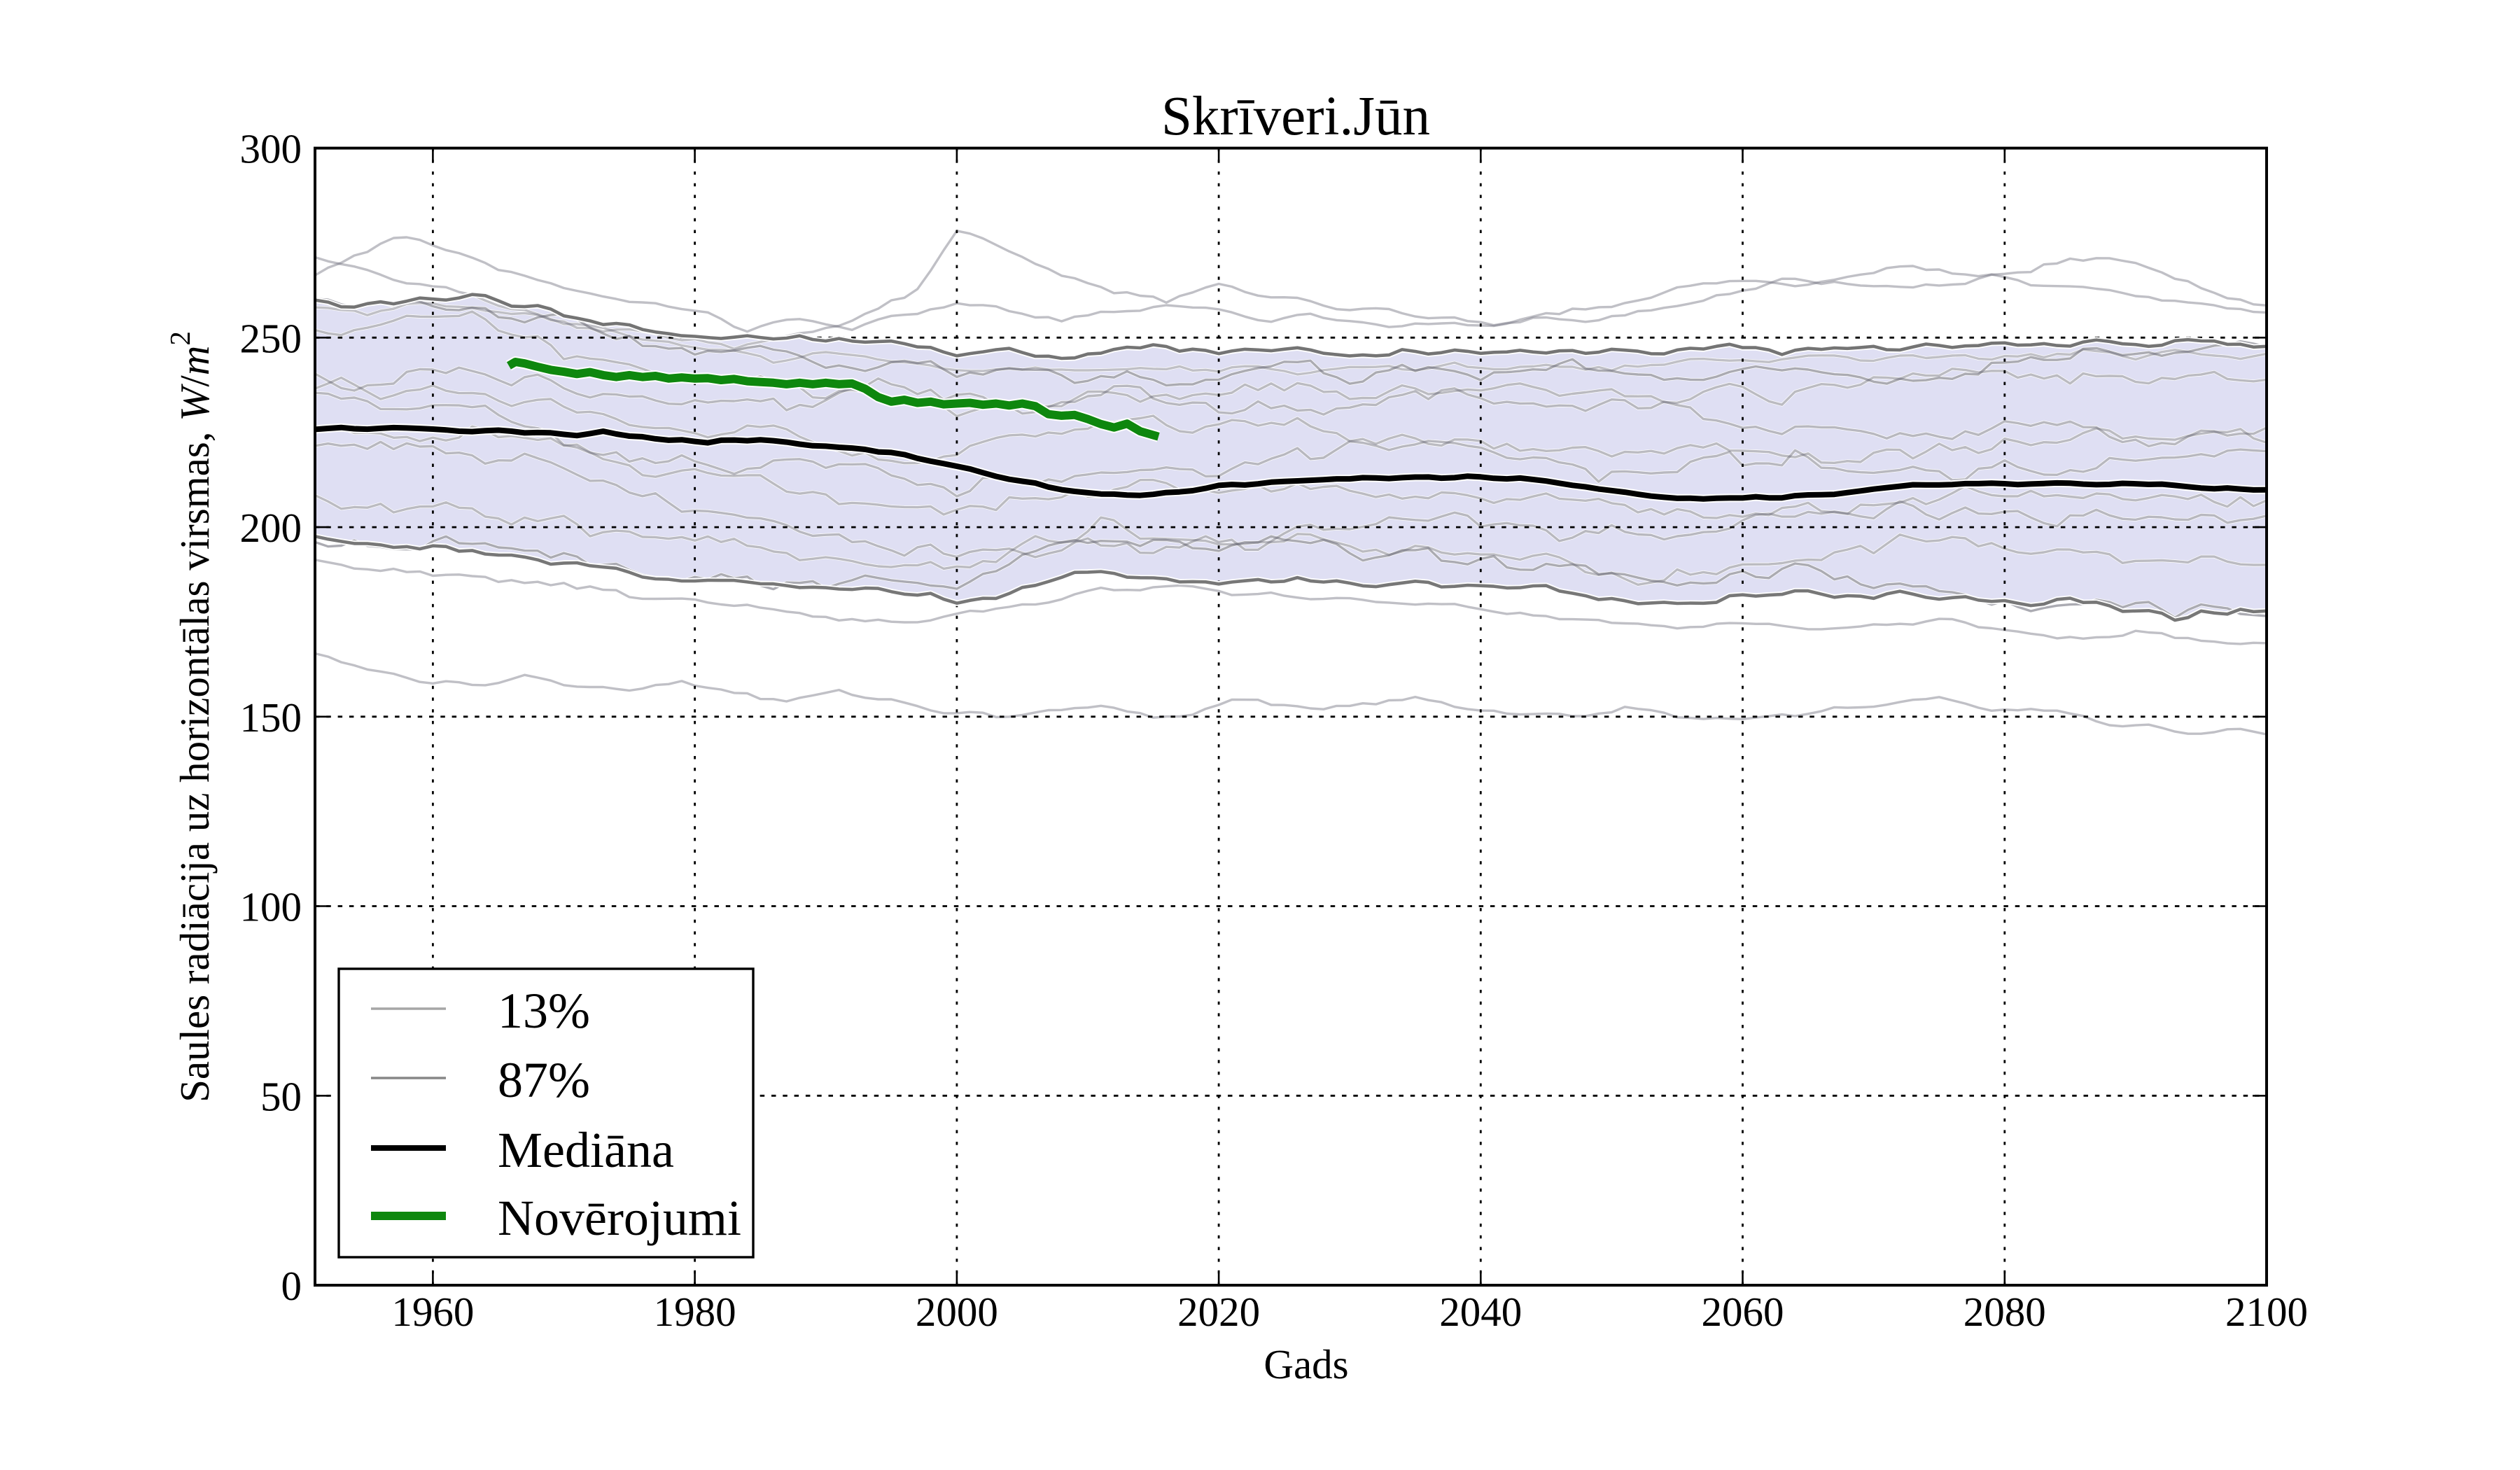 The height and width of the screenshot is (1470, 2520). Describe the element at coordinates (271, 907) in the screenshot. I see `svg-text: 100` at that location.